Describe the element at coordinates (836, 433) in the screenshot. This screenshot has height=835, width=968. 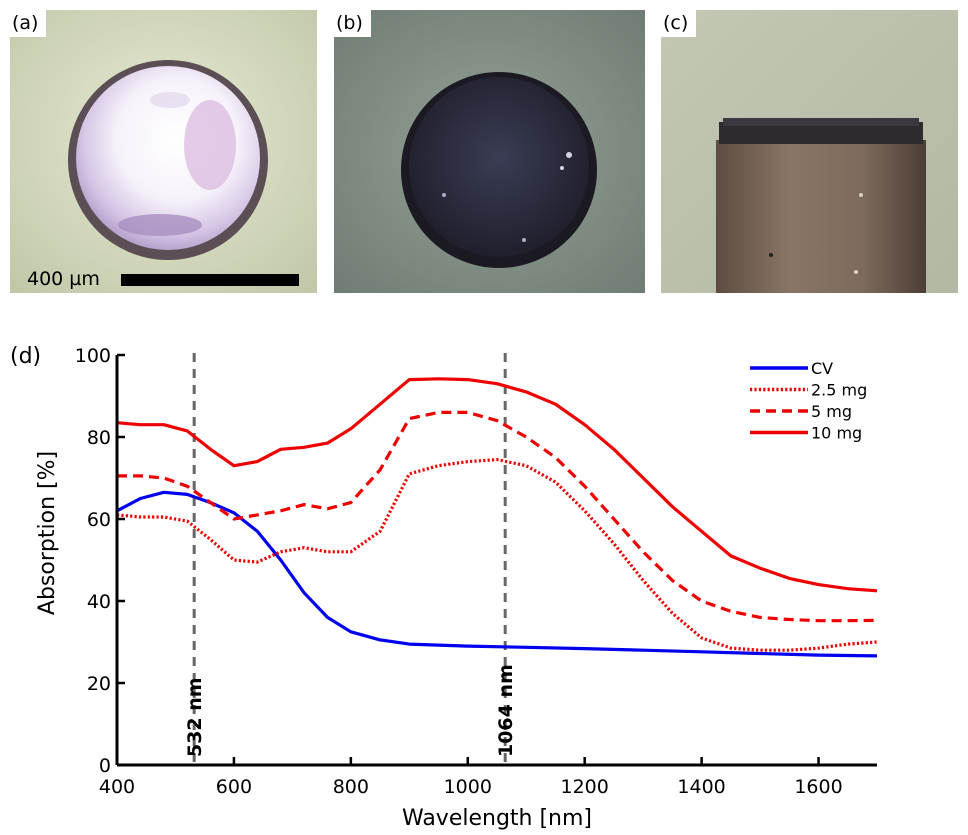
I see `legend-label: 10 mg` at that location.